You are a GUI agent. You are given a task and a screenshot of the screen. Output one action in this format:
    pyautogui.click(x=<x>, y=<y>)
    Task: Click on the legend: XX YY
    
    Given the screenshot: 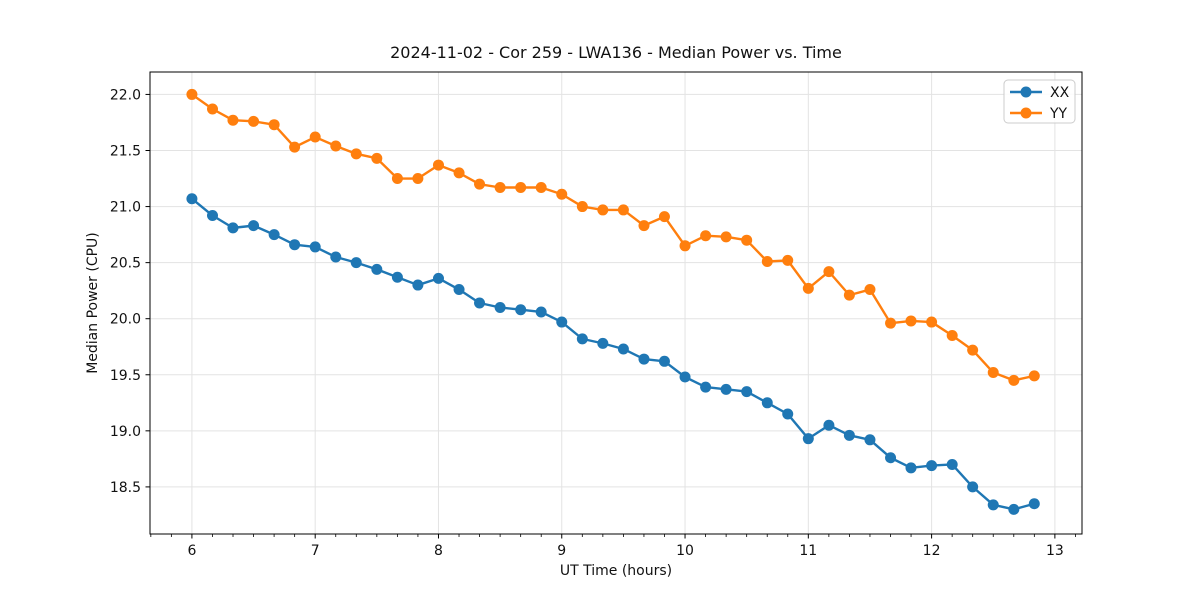 What is the action you would take?
    pyautogui.click(x=1039, y=101)
    